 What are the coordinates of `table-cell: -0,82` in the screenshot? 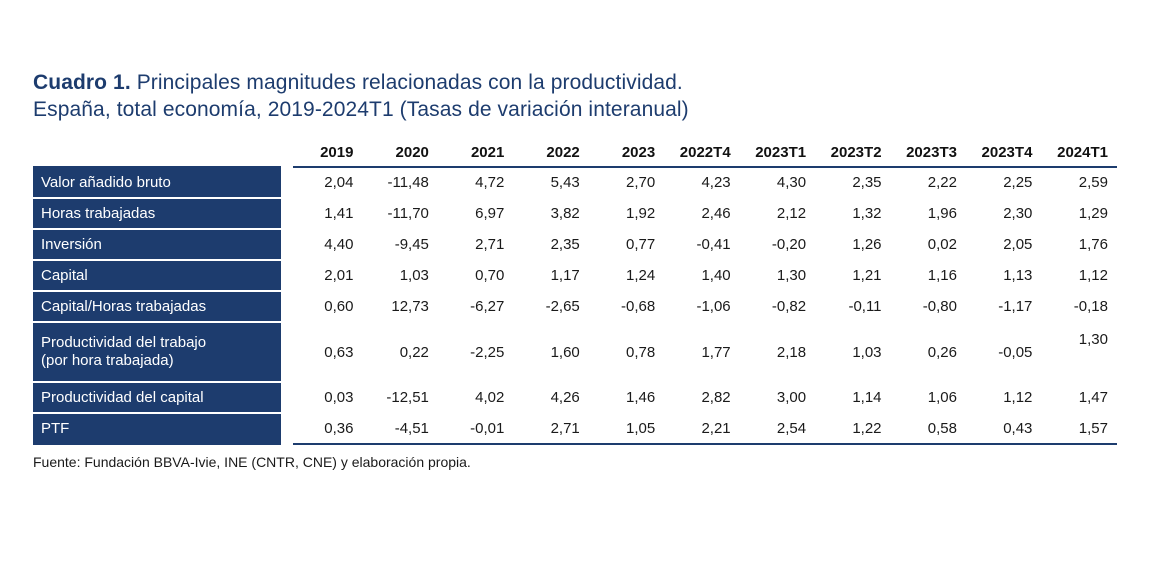 It's located at (777, 307).